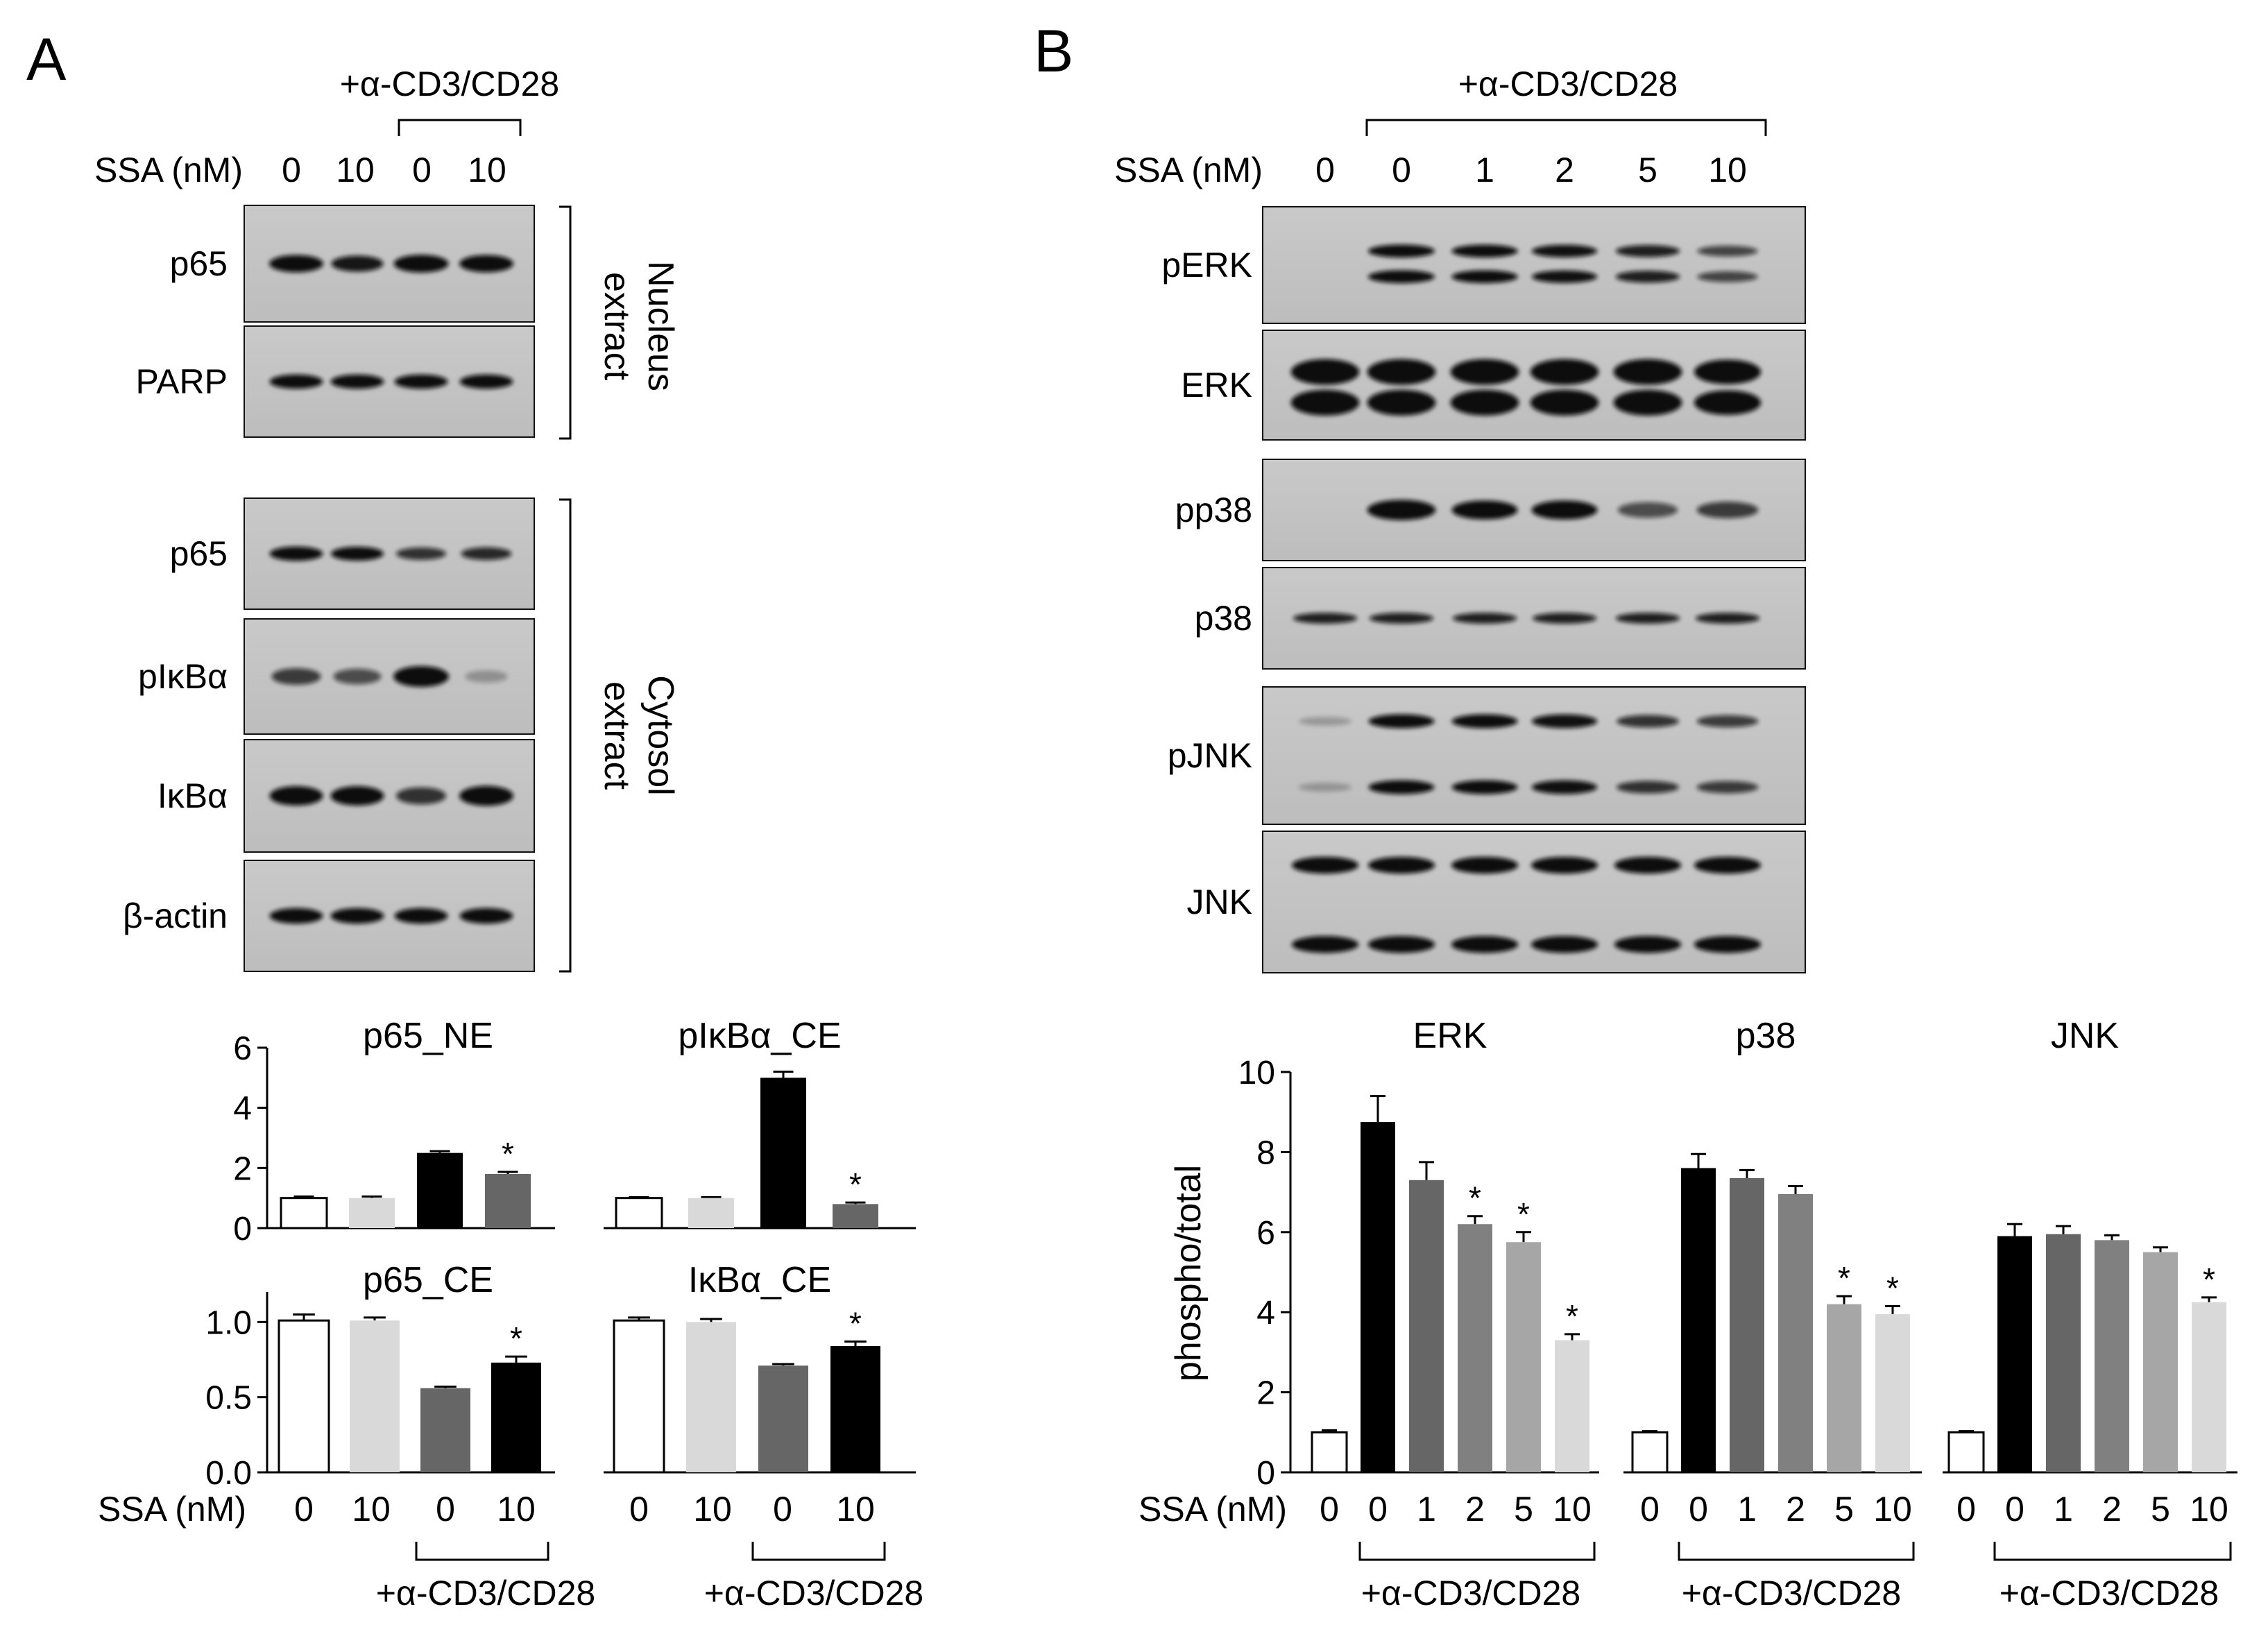  What do you see at coordinates (1483, 589) in the screenshot?
I see `panel-b-blots: pERK ERK pp38 p38 pJNK JNK` at bounding box center [1483, 589].